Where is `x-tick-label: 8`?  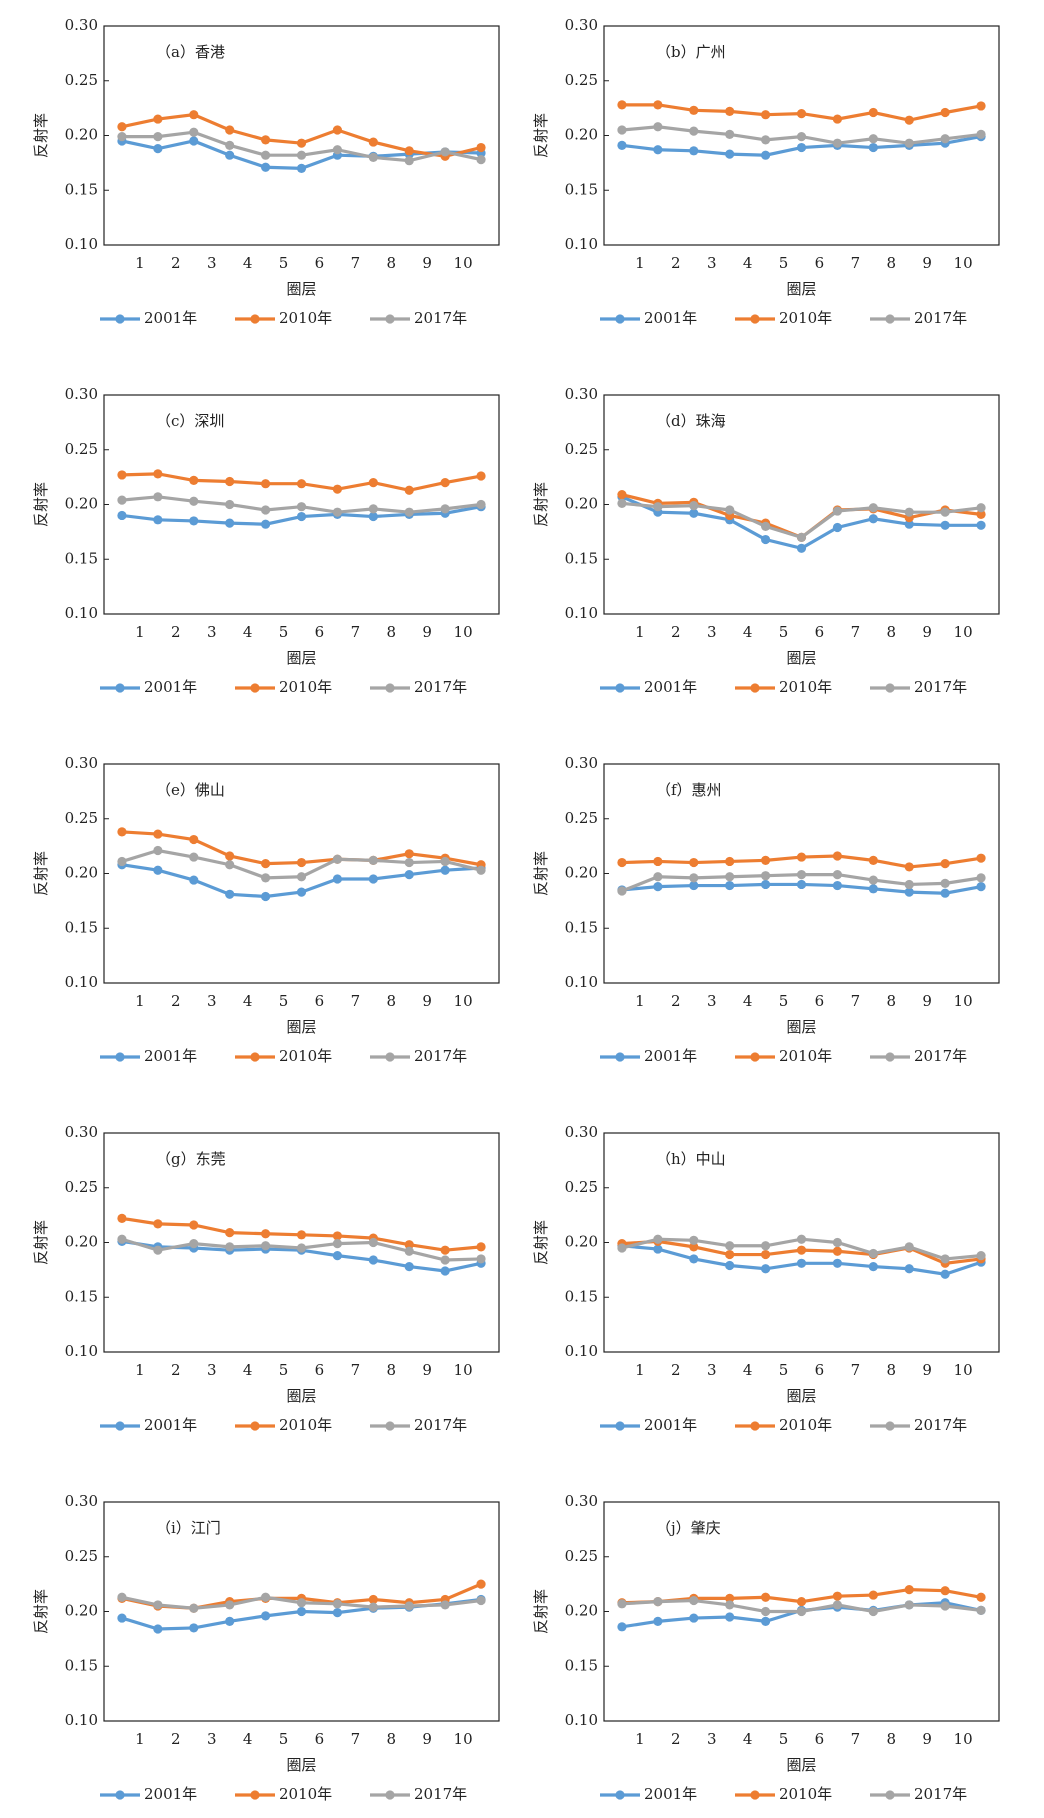 x-tick-label: 8 is located at coordinates (391, 263).